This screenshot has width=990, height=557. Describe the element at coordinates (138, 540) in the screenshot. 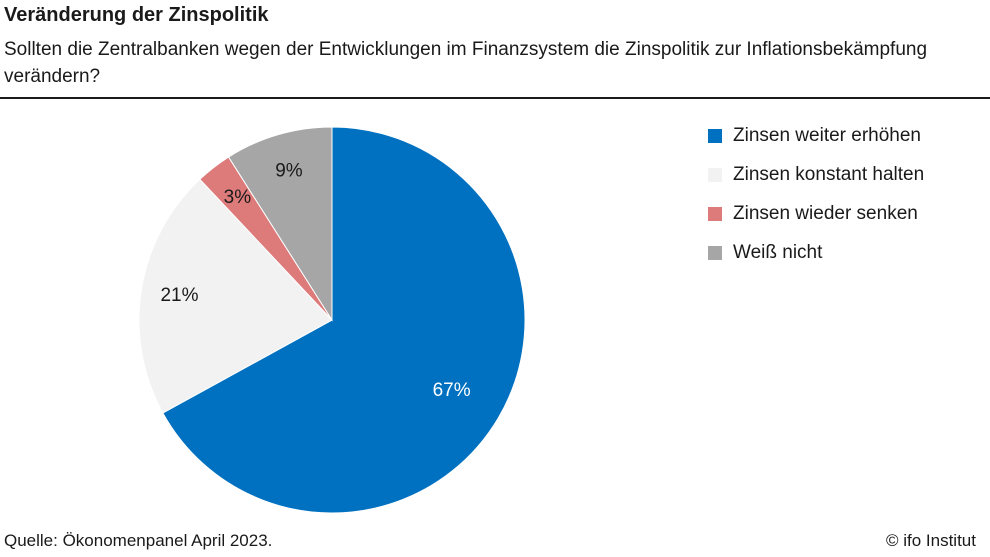

I see `source-note: Quelle: Ökonomenpanel April 2023.` at that location.